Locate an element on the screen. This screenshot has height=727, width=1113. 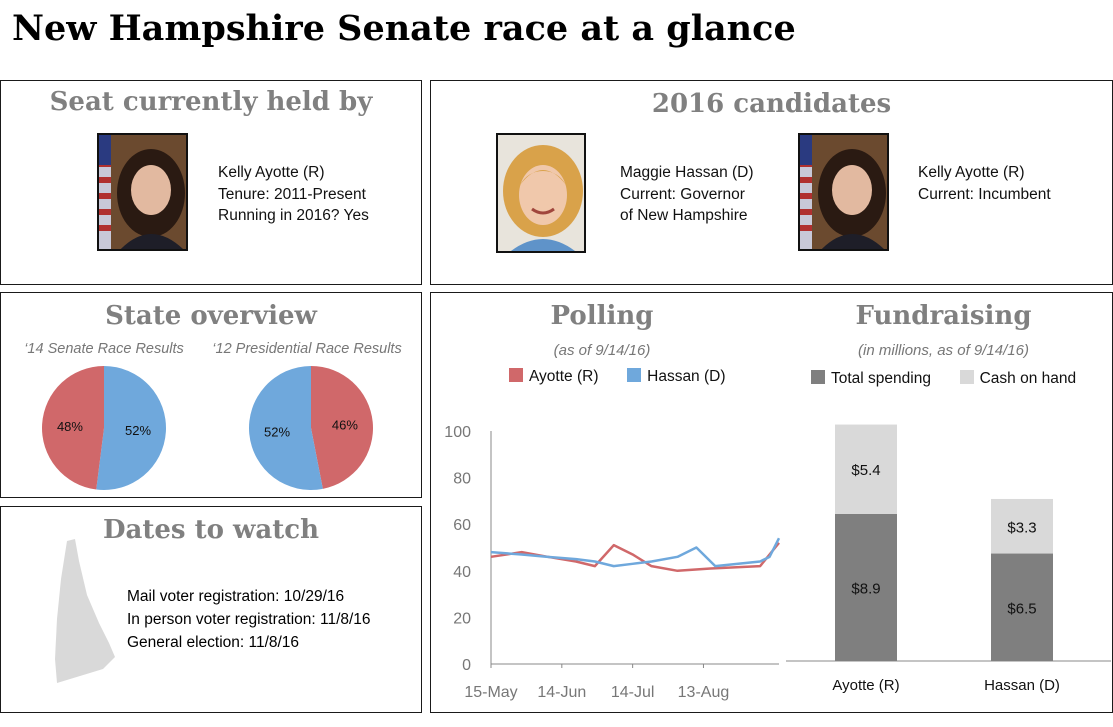
bar-value-label: $5.4 is located at coordinates (865, 470).